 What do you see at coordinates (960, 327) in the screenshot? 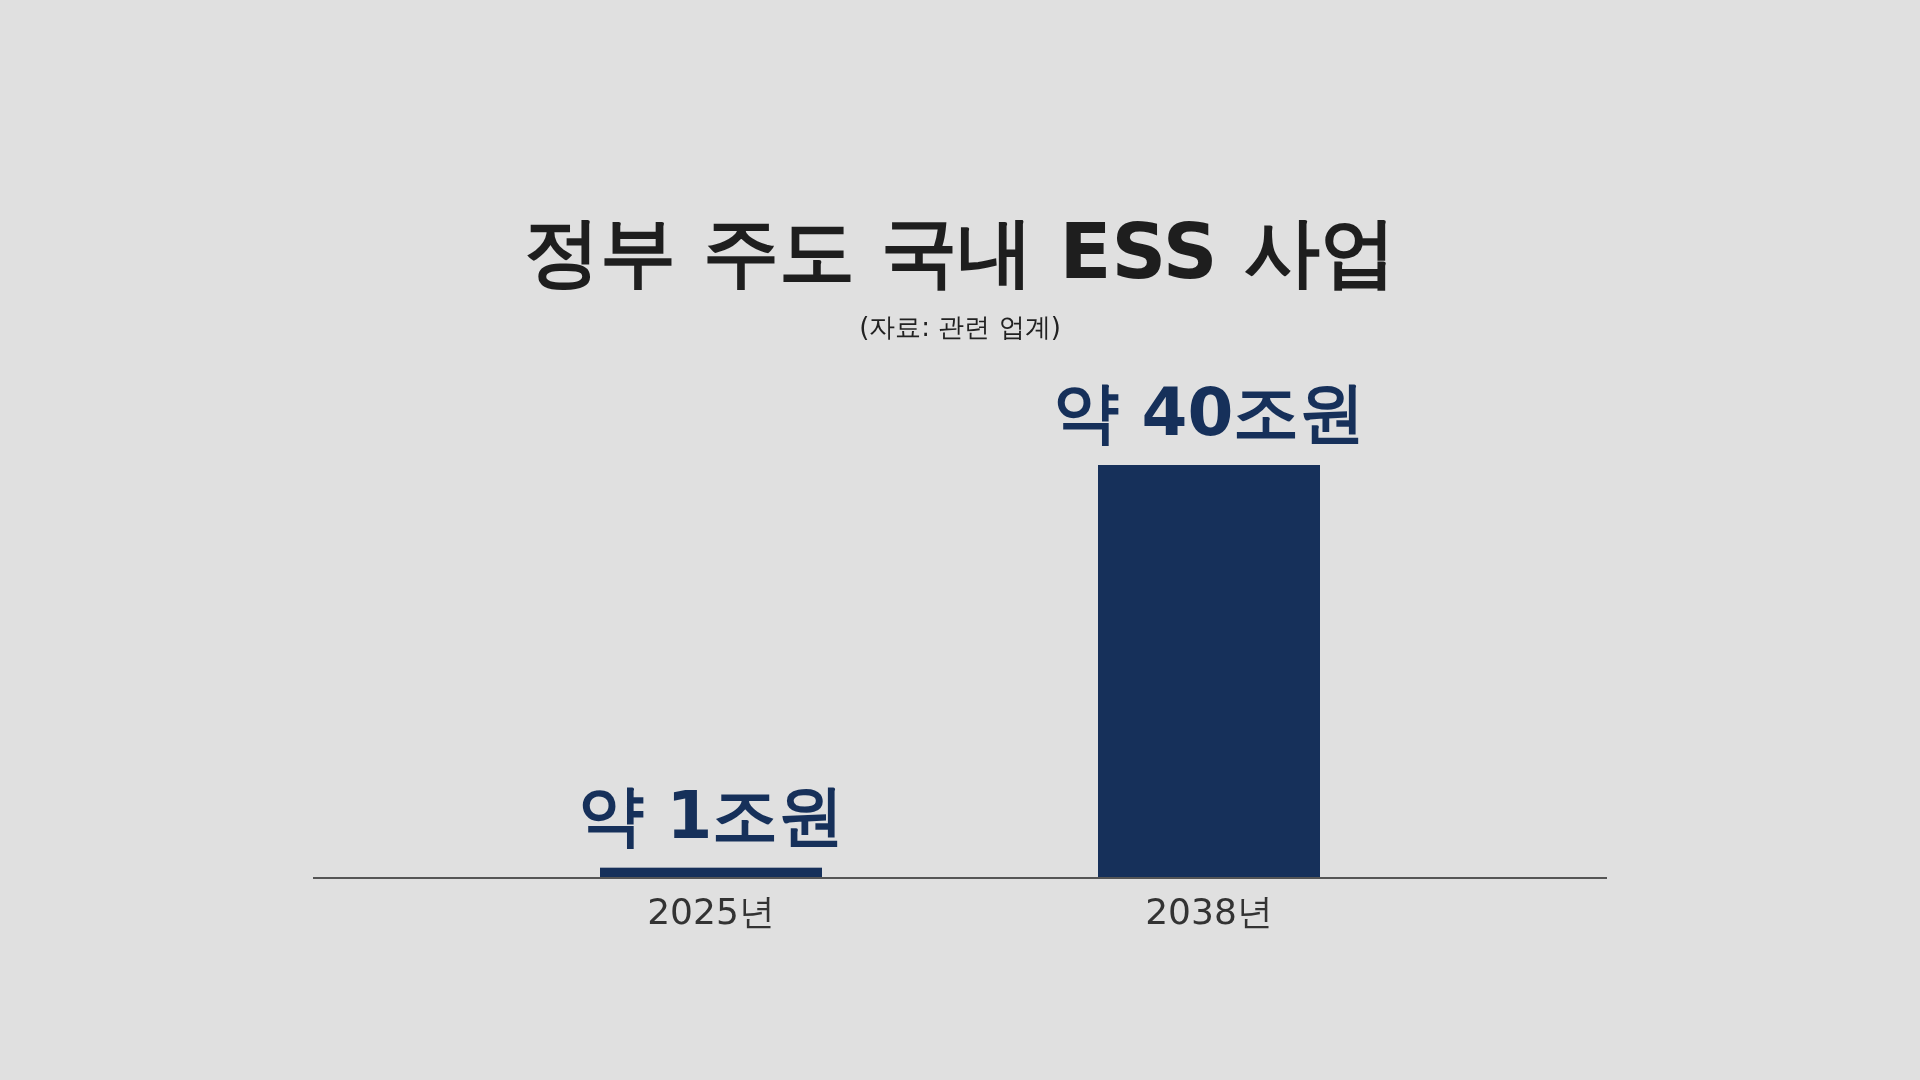
I see `chart-subtitle: (자료: 관련 업계)` at bounding box center [960, 327].